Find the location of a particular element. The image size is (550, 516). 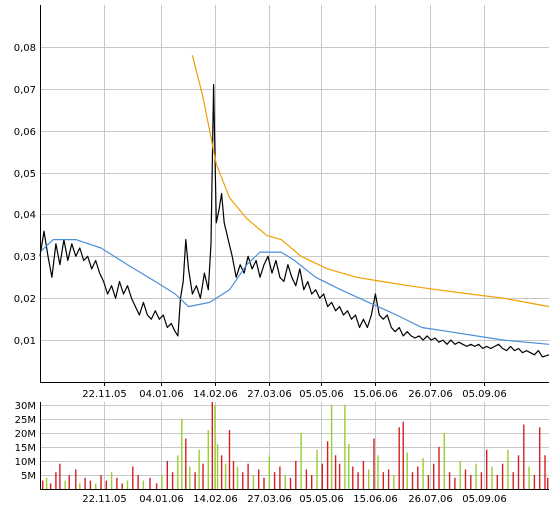

price-x-tick-label: 15.06.06 is located at coordinates (375, 394).